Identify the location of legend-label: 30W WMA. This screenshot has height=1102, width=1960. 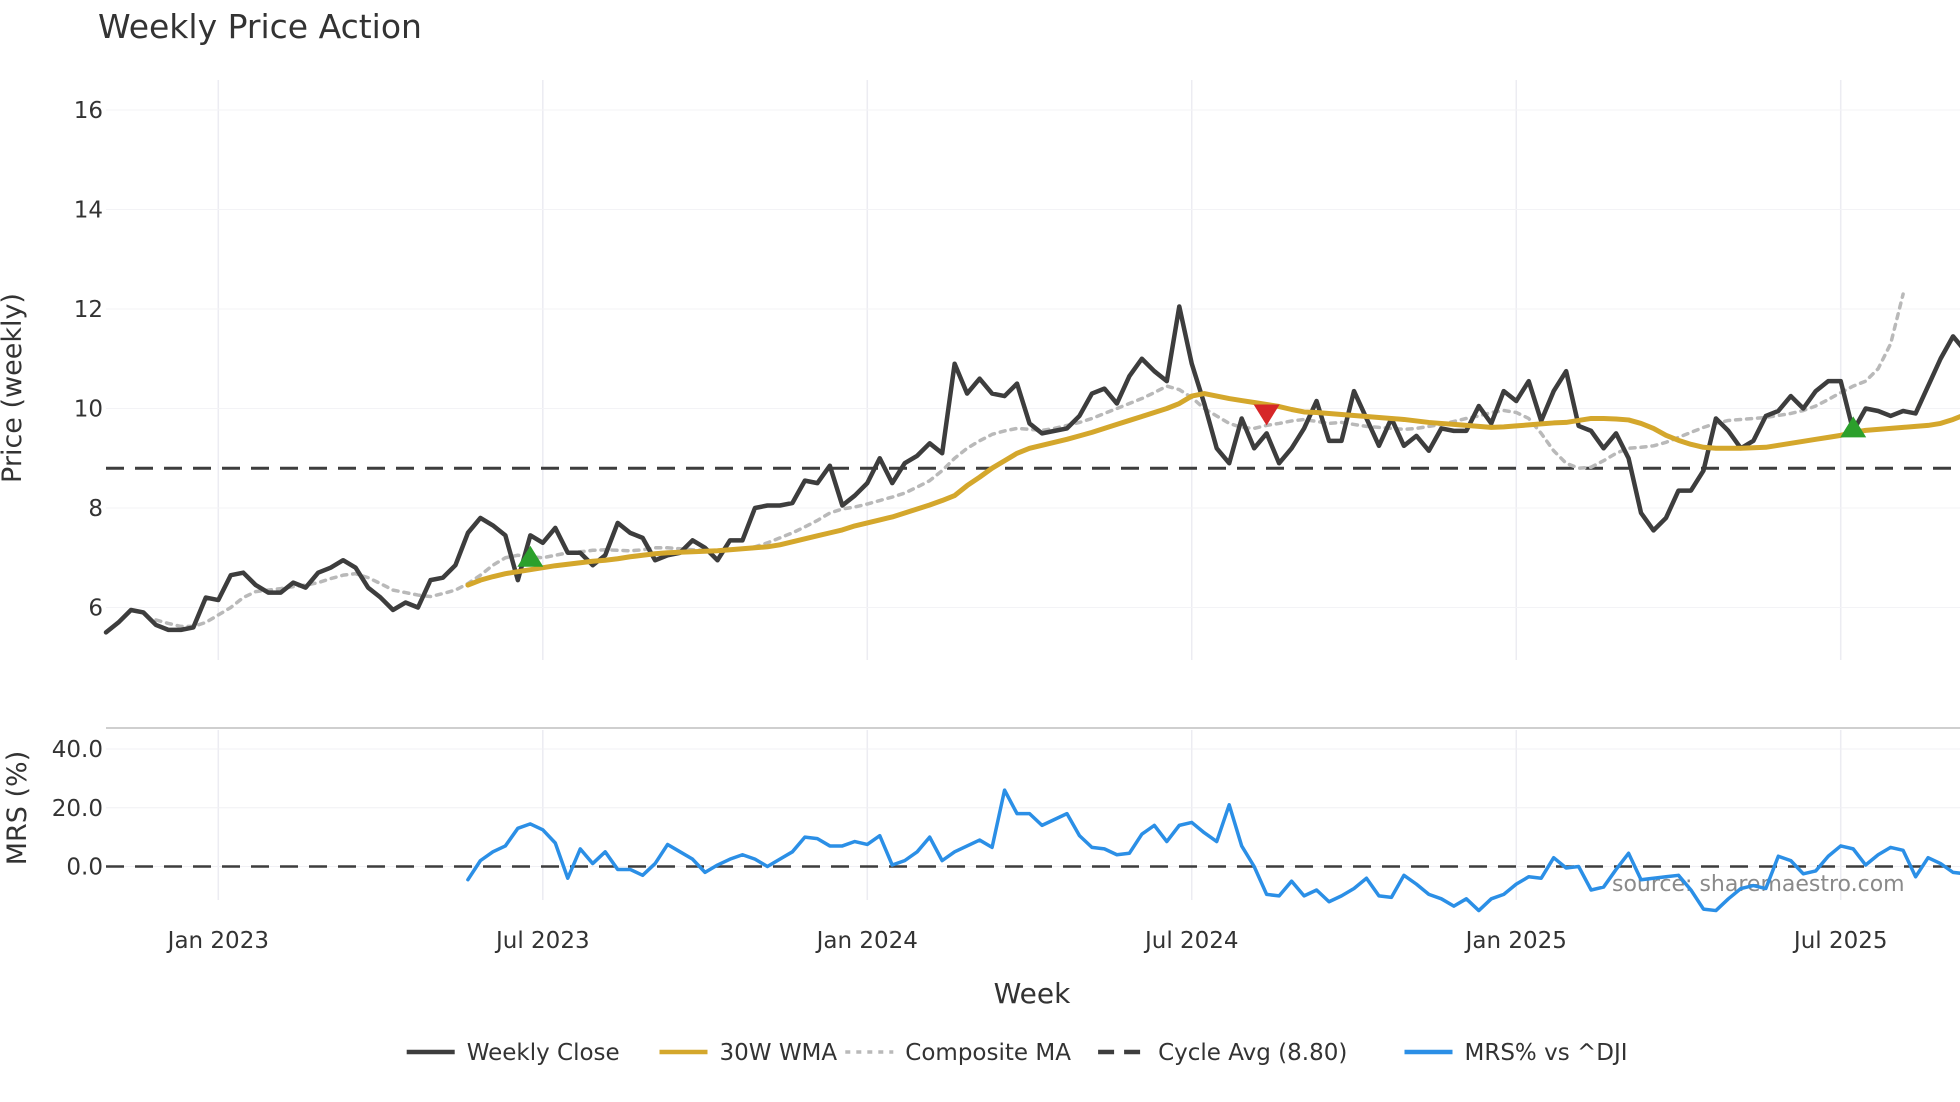
(779, 1053).